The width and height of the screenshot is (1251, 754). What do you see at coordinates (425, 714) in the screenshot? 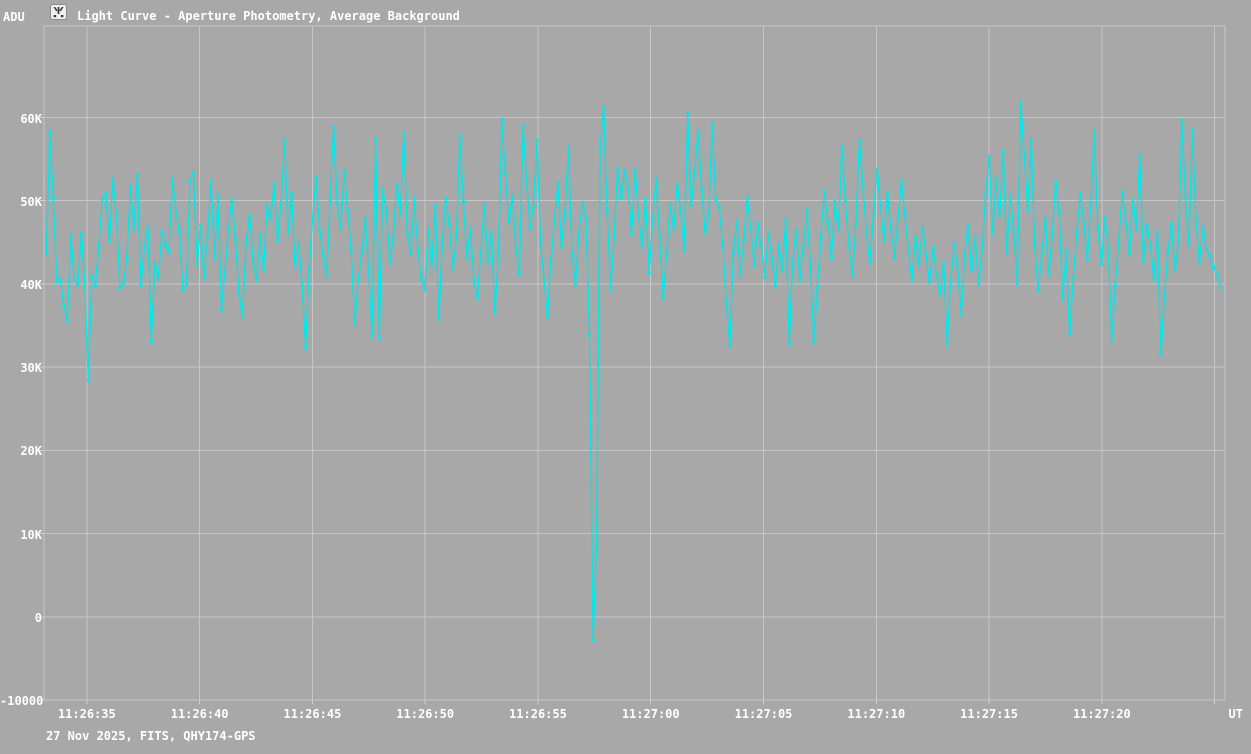
I see `x-tick-label: 11:26:50` at bounding box center [425, 714].